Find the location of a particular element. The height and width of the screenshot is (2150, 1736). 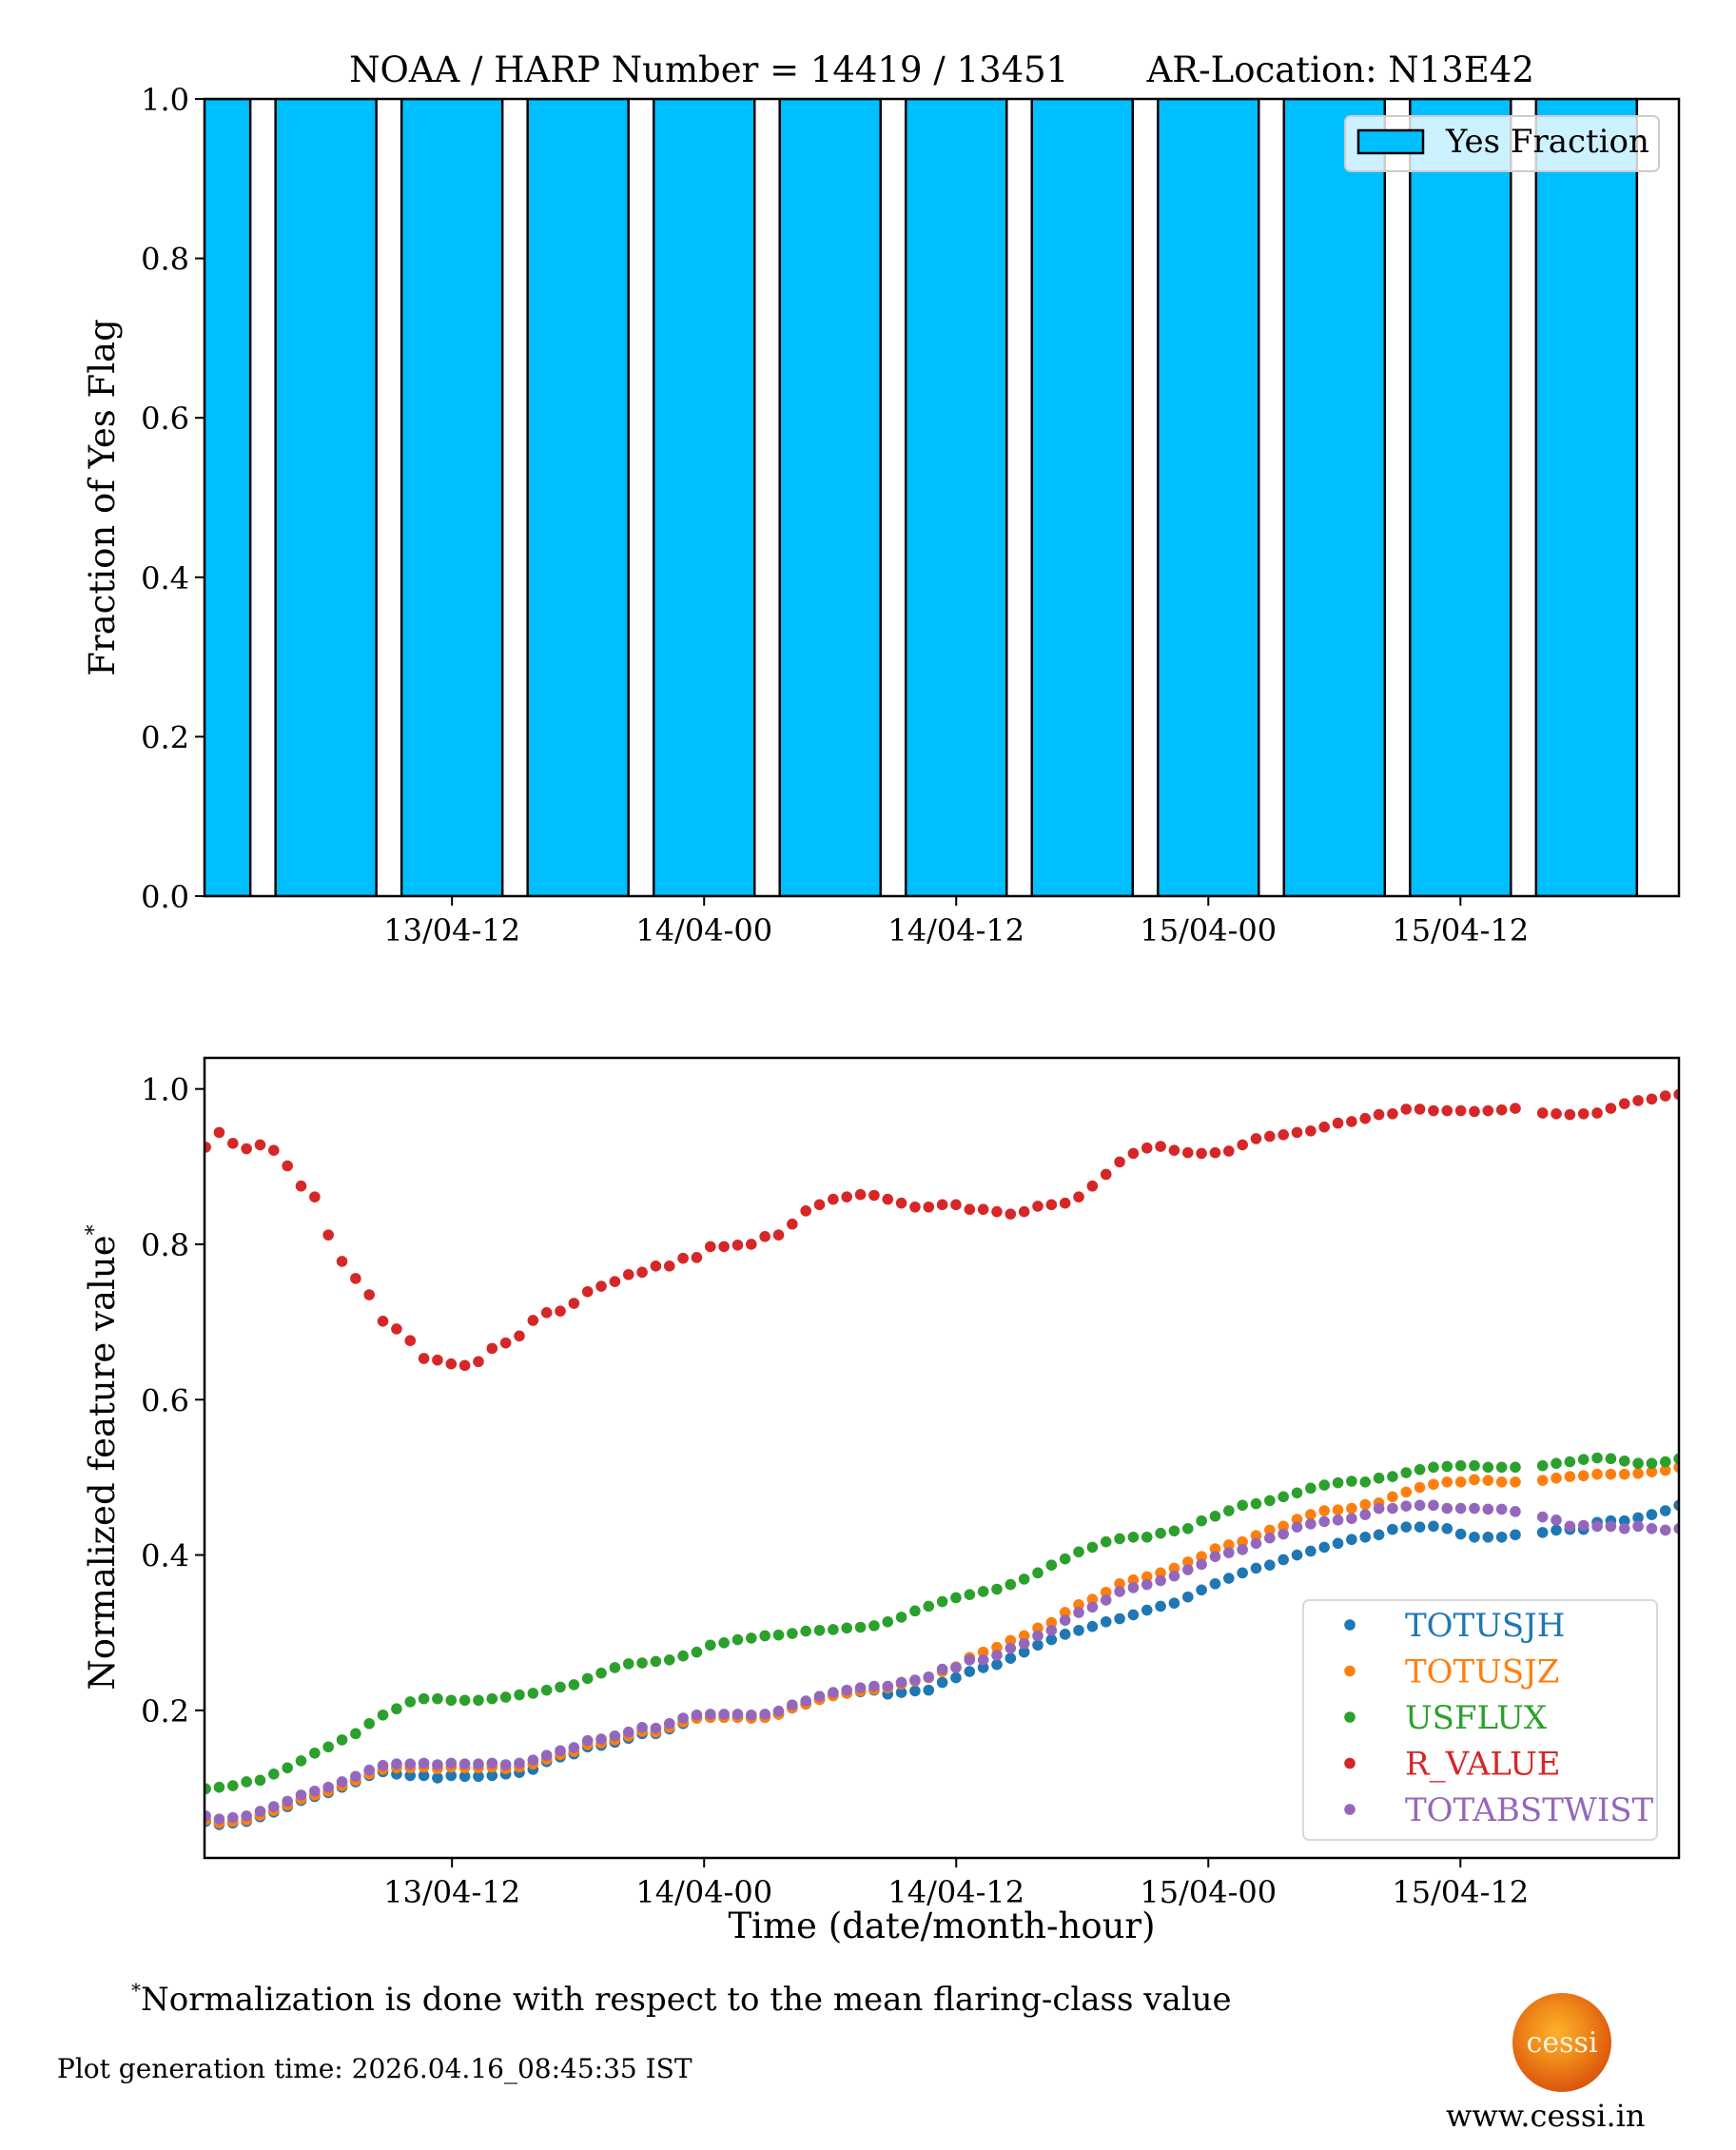

legend-label-totusjh: TOTUSJH is located at coordinates (1485, 1626).